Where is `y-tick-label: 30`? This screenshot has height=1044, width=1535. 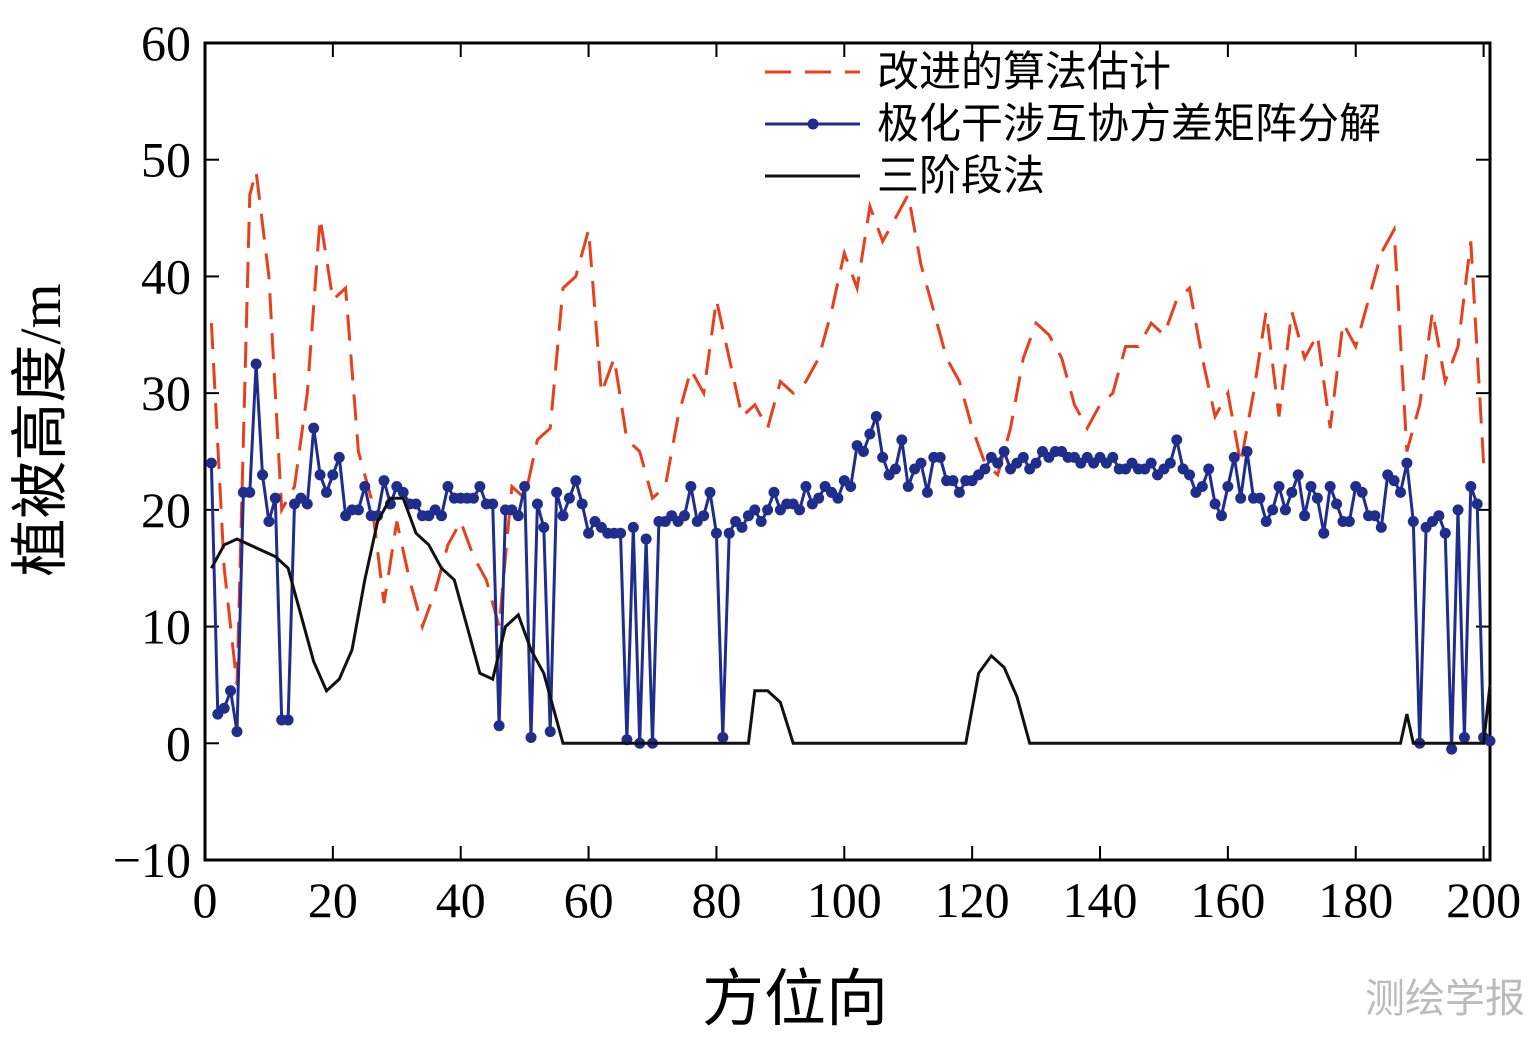 y-tick-label: 30 is located at coordinates (166, 393).